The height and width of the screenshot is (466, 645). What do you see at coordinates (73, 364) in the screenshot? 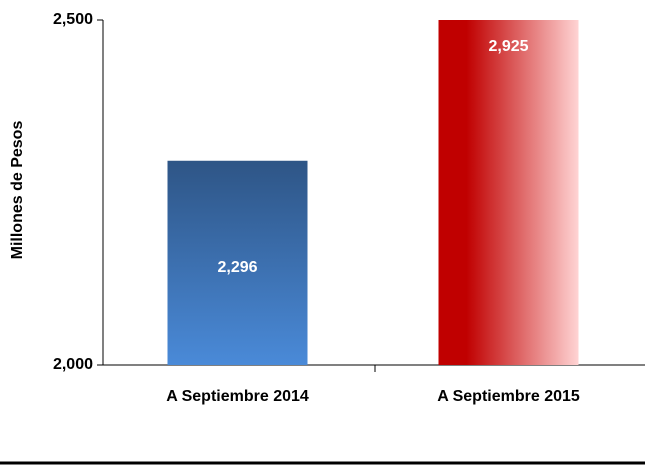
I see `y-tick-label: 2,000` at bounding box center [73, 364].